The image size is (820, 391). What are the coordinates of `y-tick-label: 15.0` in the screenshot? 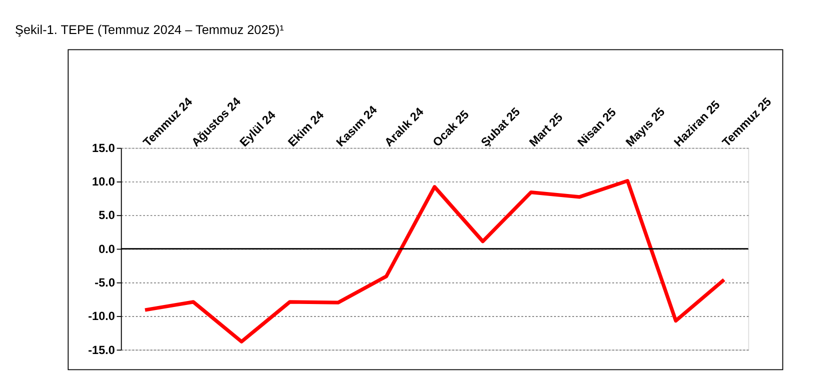 It's located at (104, 147).